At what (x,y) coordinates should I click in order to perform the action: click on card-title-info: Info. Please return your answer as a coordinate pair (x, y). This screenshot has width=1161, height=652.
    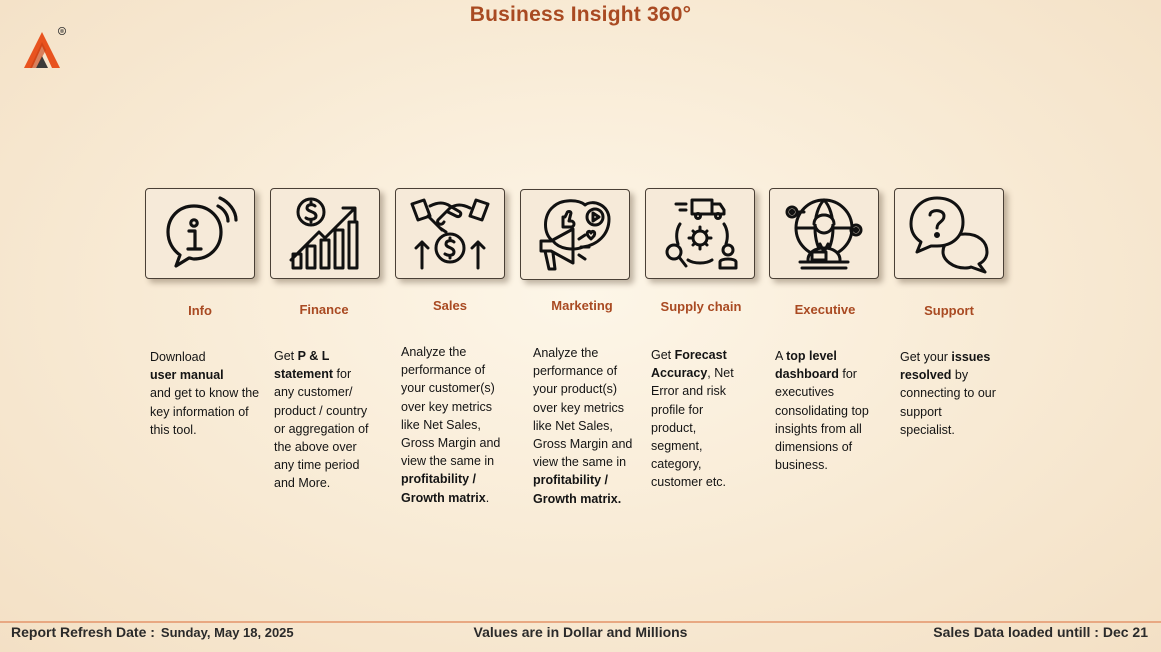
    Looking at the image, I should click on (200, 310).